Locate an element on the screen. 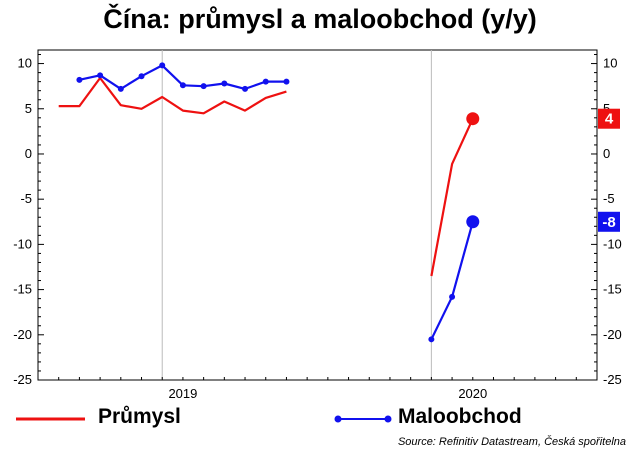 The width and height of the screenshot is (640, 461). y-tick-label-left: 0 is located at coordinates (28, 153).